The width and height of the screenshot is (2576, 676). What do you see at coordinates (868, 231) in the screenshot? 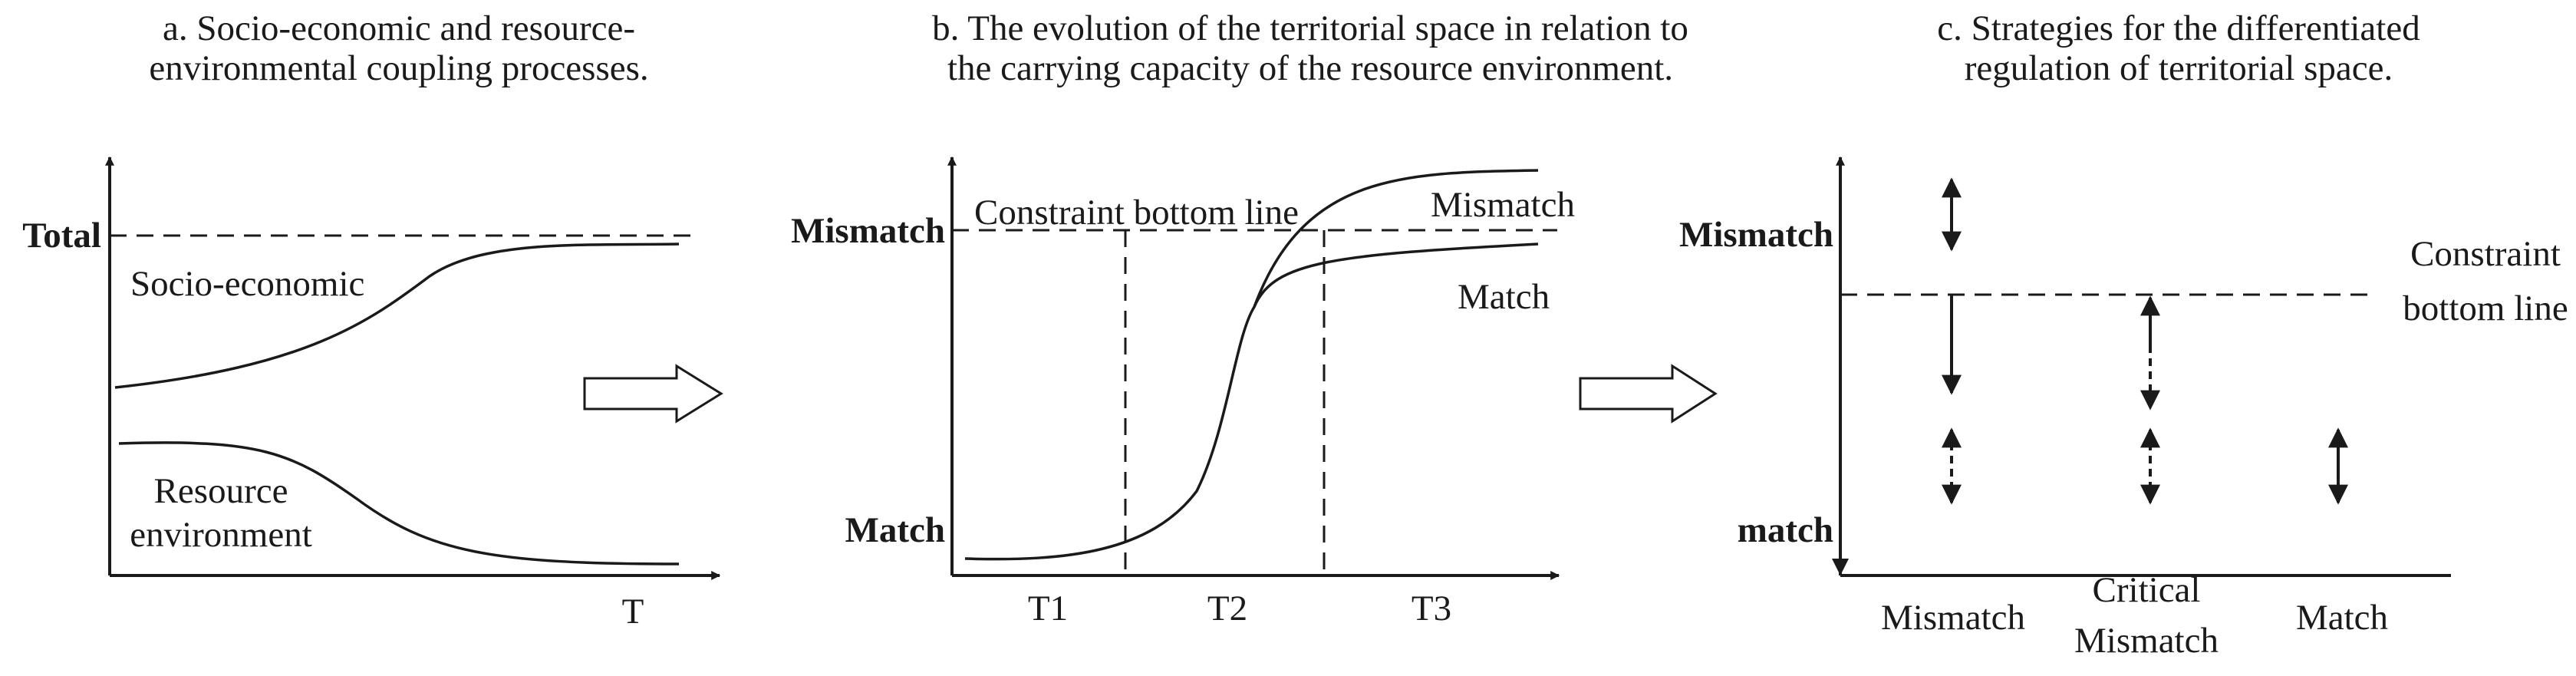
I see `panel-b-mismatch-axis-label: Mismatch` at bounding box center [868, 231].